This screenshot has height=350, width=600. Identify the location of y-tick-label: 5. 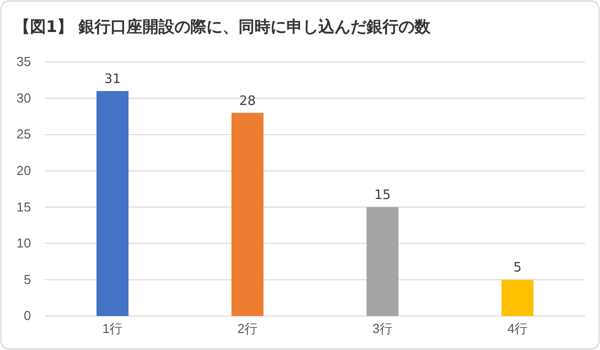
(27, 279).